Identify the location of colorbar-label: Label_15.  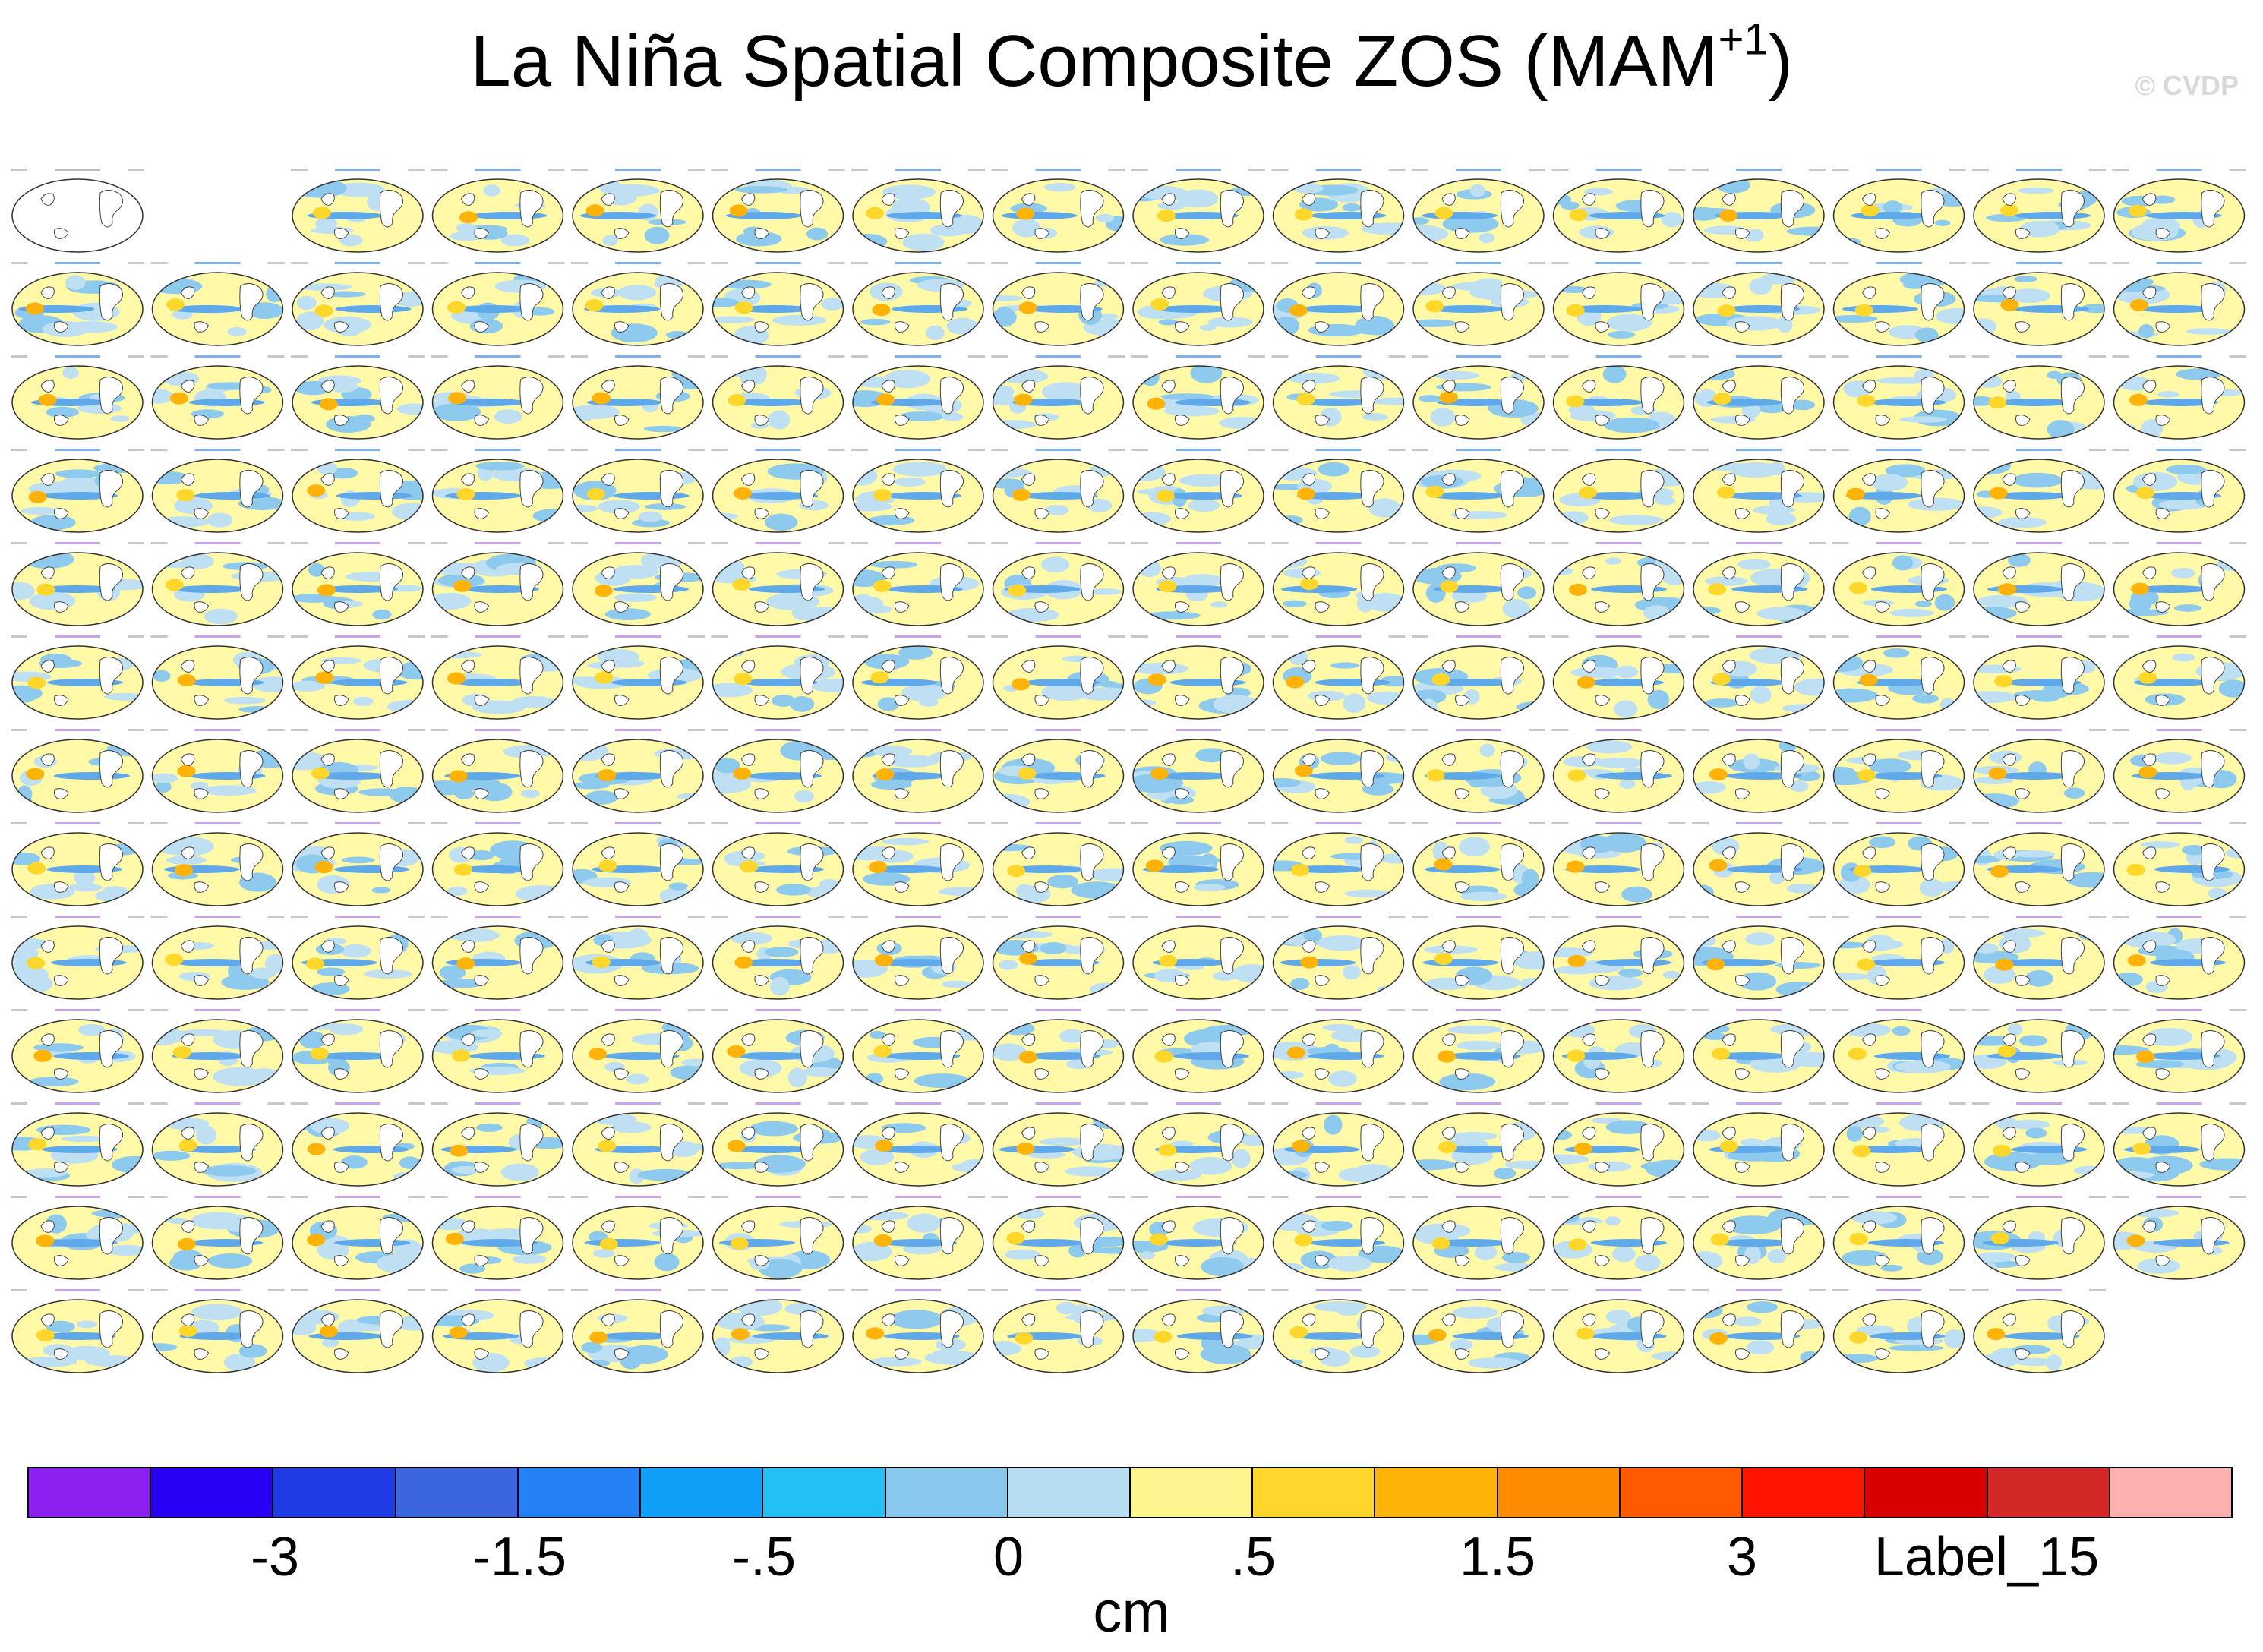
(1987, 1557).